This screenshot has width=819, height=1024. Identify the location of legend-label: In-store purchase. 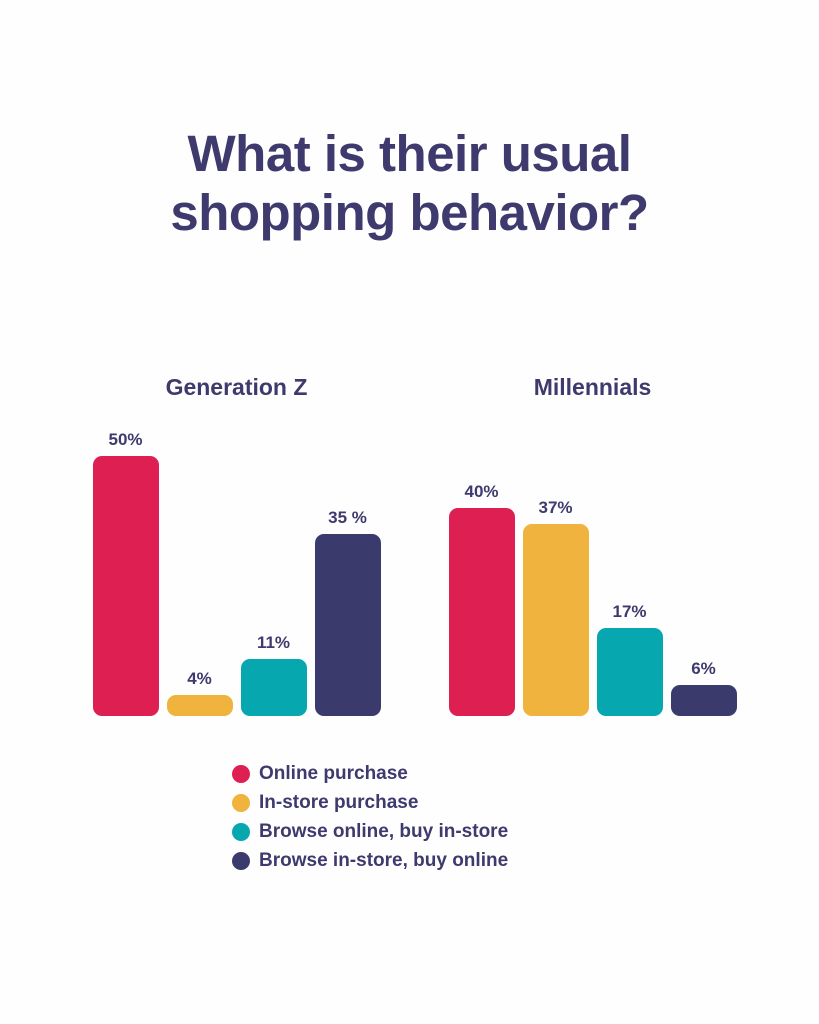
(339, 803).